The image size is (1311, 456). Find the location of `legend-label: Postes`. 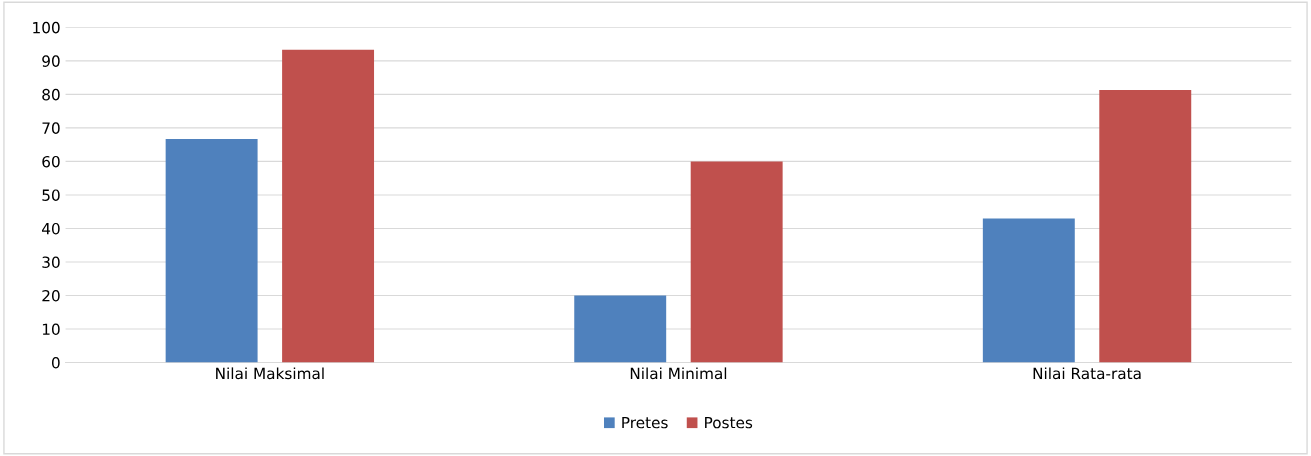

legend-label: Postes is located at coordinates (729, 422).